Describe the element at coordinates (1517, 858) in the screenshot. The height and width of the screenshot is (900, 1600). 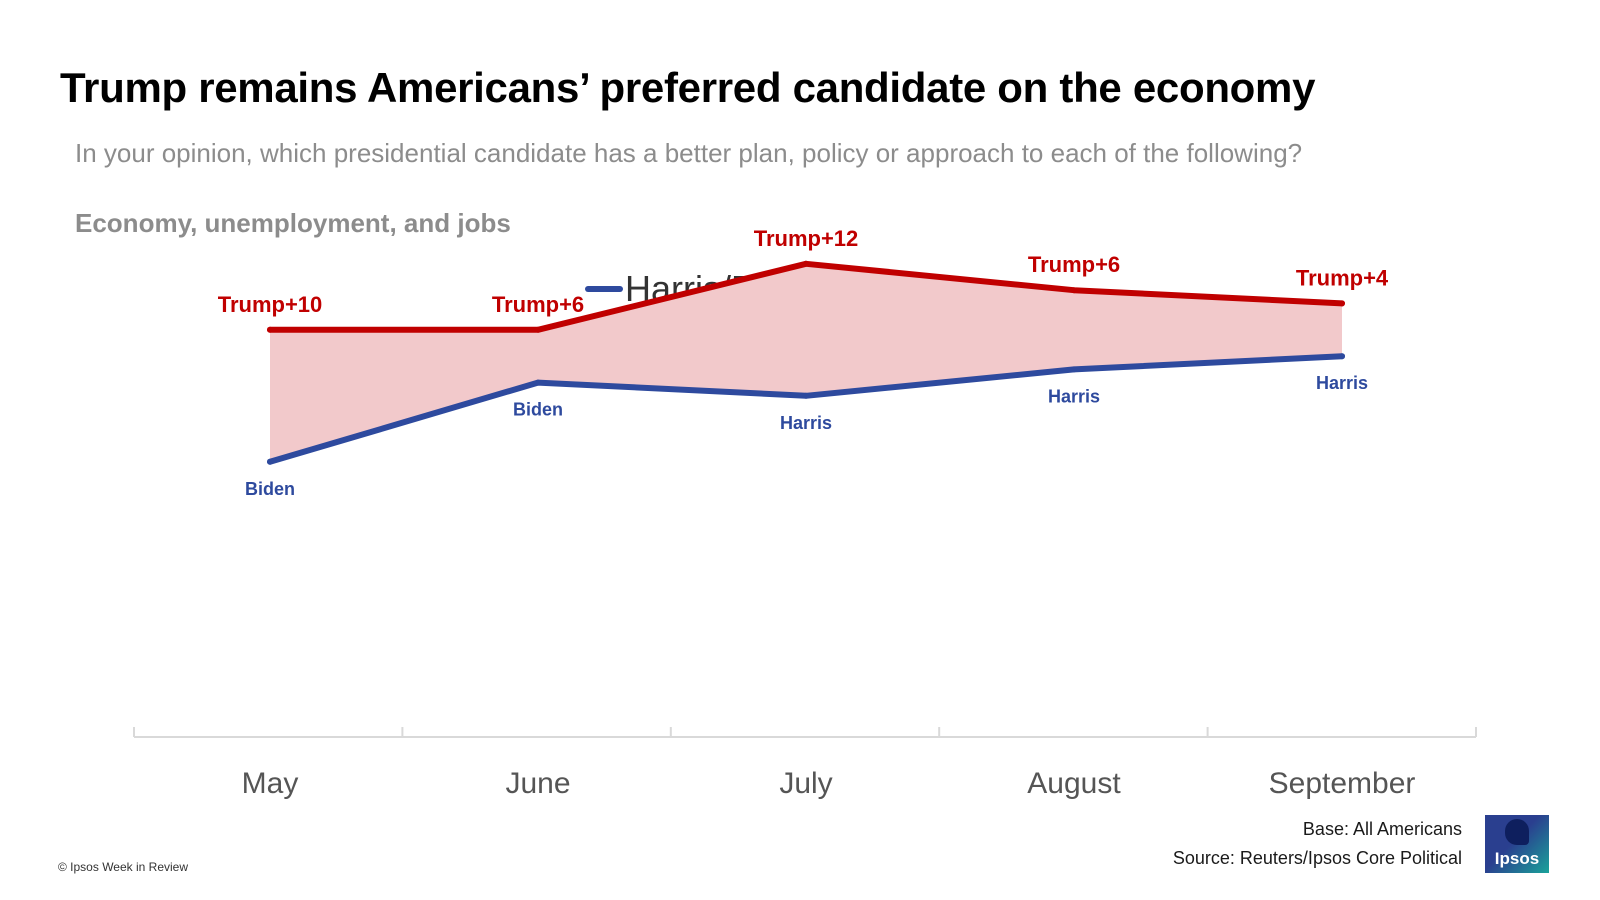
I see `ipsos-logo-text: Ipsos` at that location.